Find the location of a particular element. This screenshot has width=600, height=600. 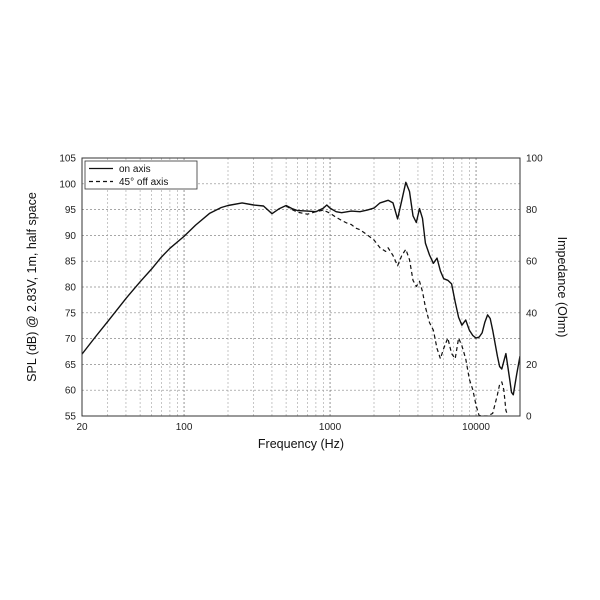

y-tick-label: 85 is located at coordinates (71, 262).